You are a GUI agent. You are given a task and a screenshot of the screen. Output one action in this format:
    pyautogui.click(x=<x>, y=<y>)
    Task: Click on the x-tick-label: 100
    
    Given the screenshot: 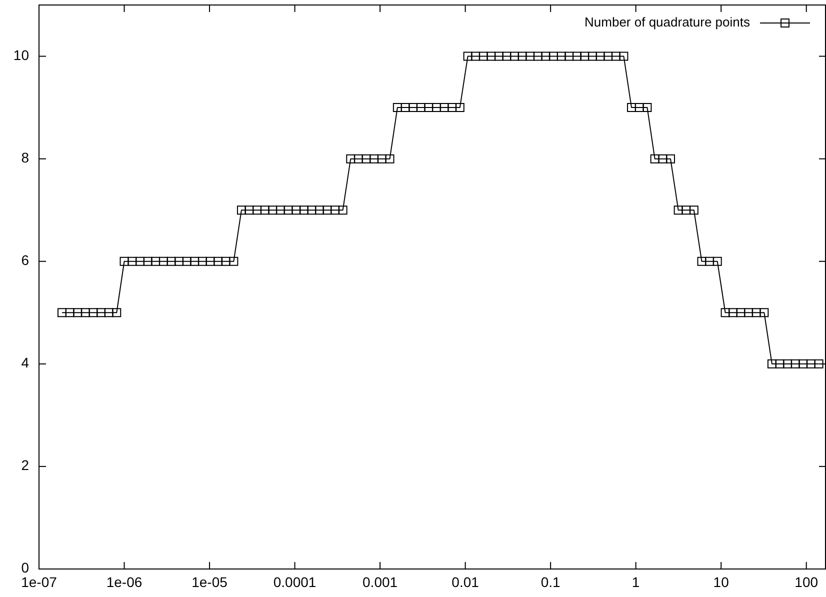 What is the action you would take?
    pyautogui.click(x=806, y=582)
    